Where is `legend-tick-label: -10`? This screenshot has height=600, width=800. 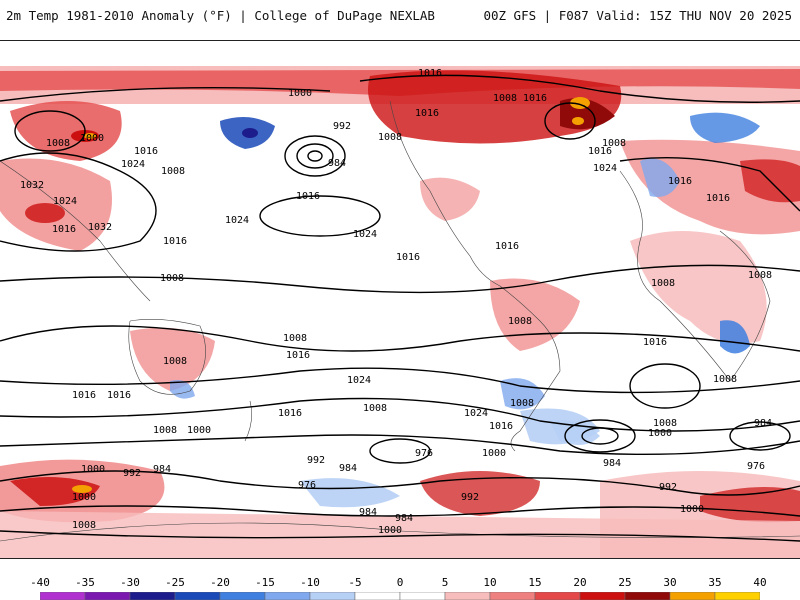
legend-tick-label: -10 is located at coordinates (310, 582).